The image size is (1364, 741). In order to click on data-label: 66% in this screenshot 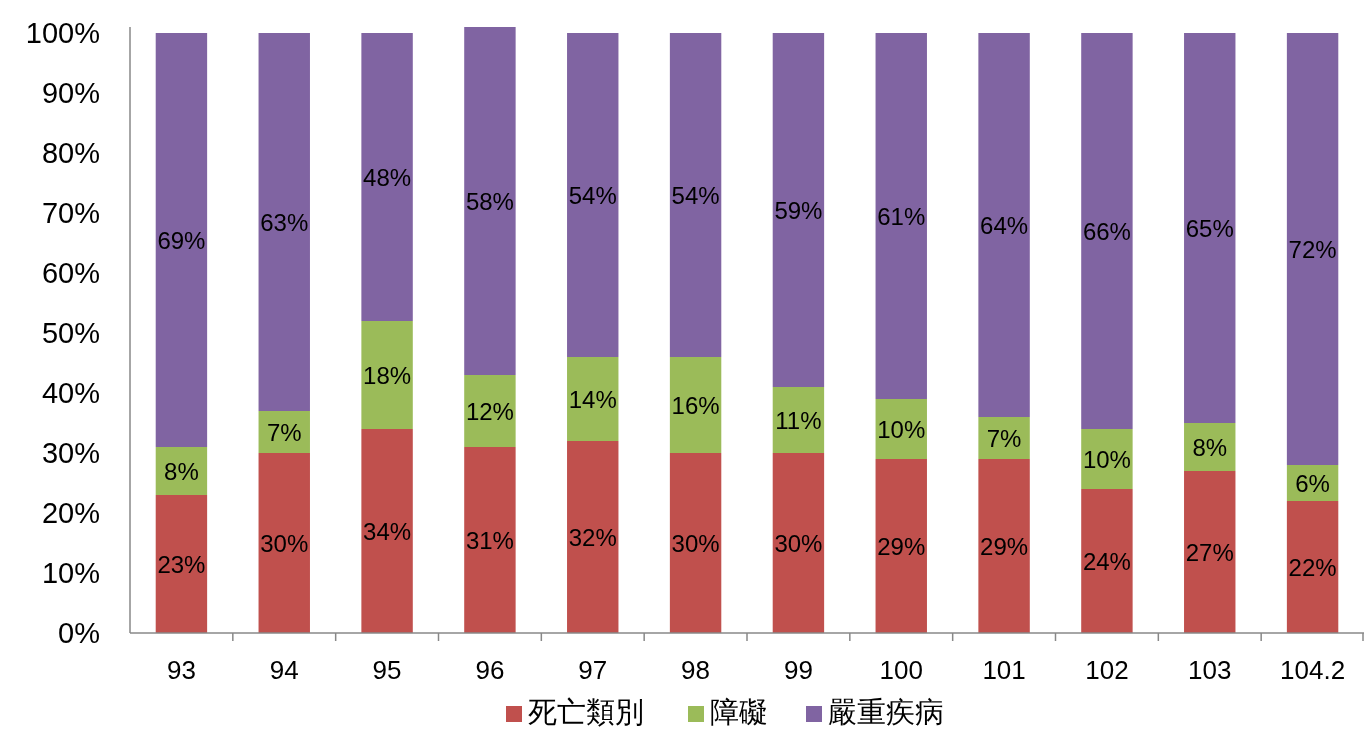, I will do `click(1106, 231)`.